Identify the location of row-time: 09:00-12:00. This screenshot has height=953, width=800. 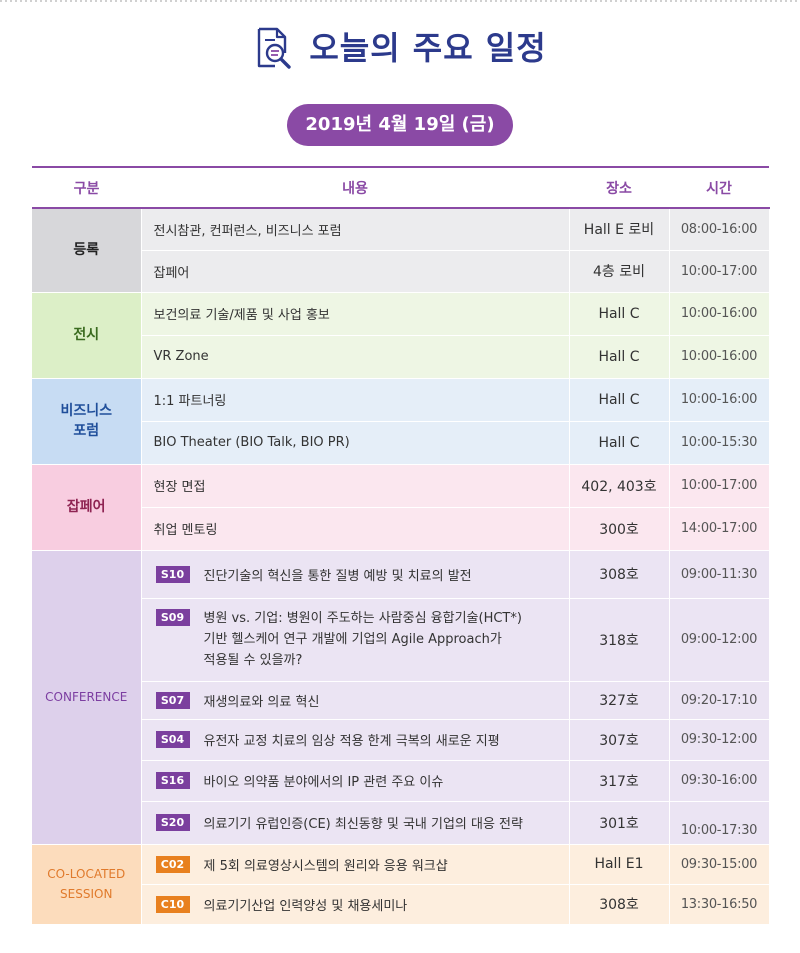
(719, 640).